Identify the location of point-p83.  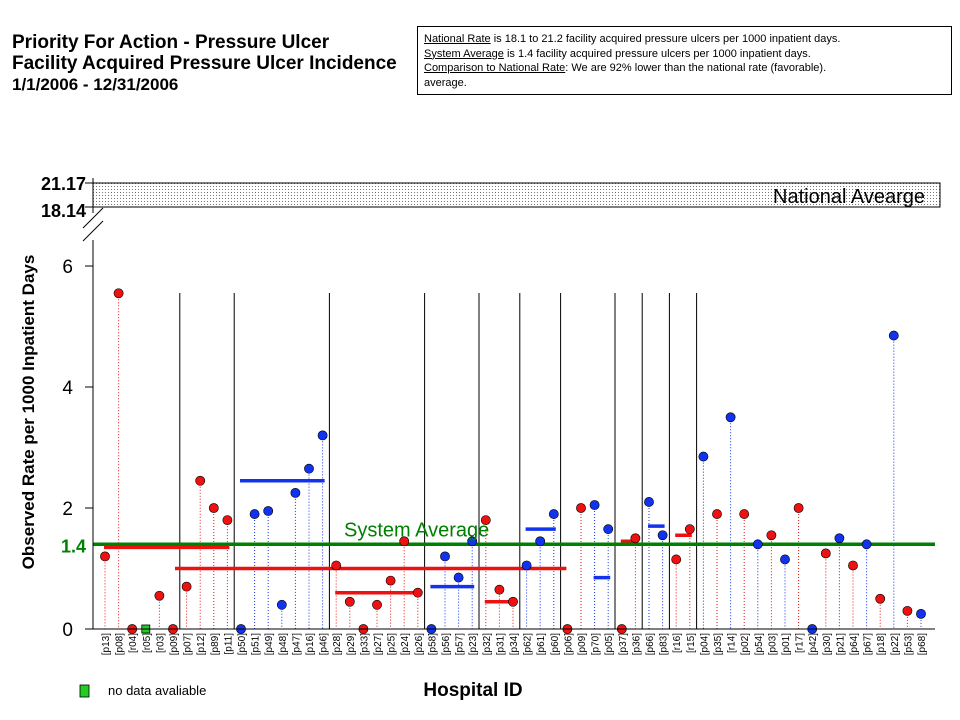
(662, 535).